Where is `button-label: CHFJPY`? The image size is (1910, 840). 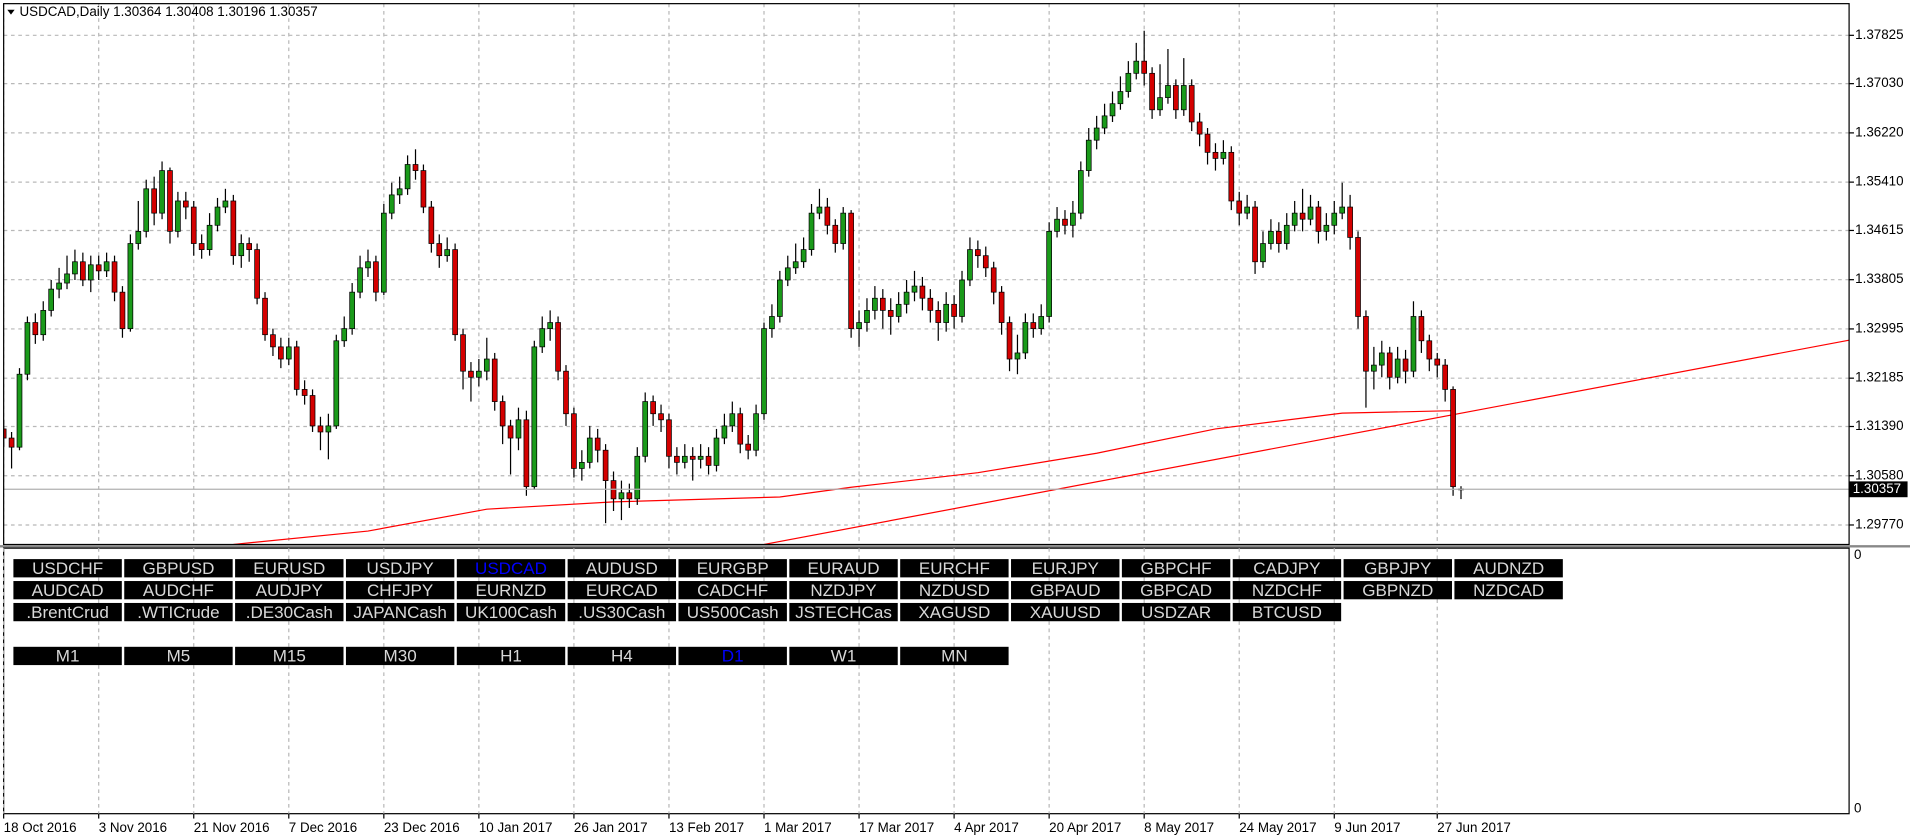 button-label: CHFJPY is located at coordinates (400, 590).